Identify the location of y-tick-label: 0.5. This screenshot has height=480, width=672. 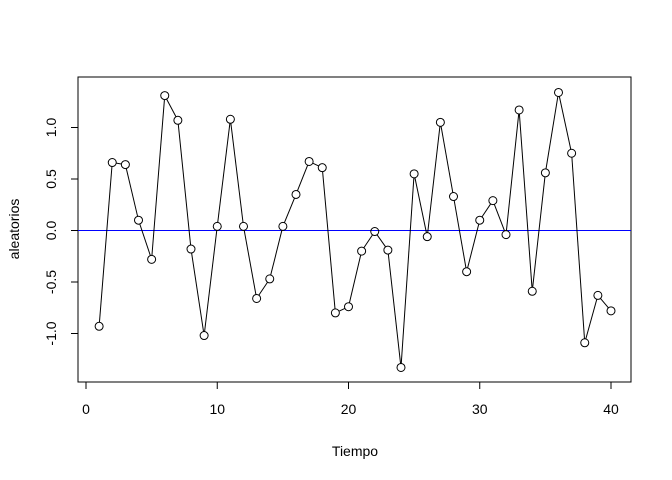
(51, 179).